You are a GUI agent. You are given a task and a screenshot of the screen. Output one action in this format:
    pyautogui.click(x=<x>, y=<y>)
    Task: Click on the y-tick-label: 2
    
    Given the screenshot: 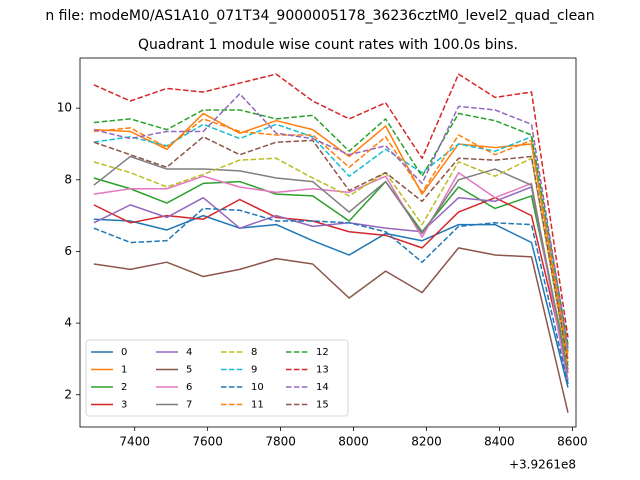 What is the action you would take?
    pyautogui.click(x=68, y=394)
    